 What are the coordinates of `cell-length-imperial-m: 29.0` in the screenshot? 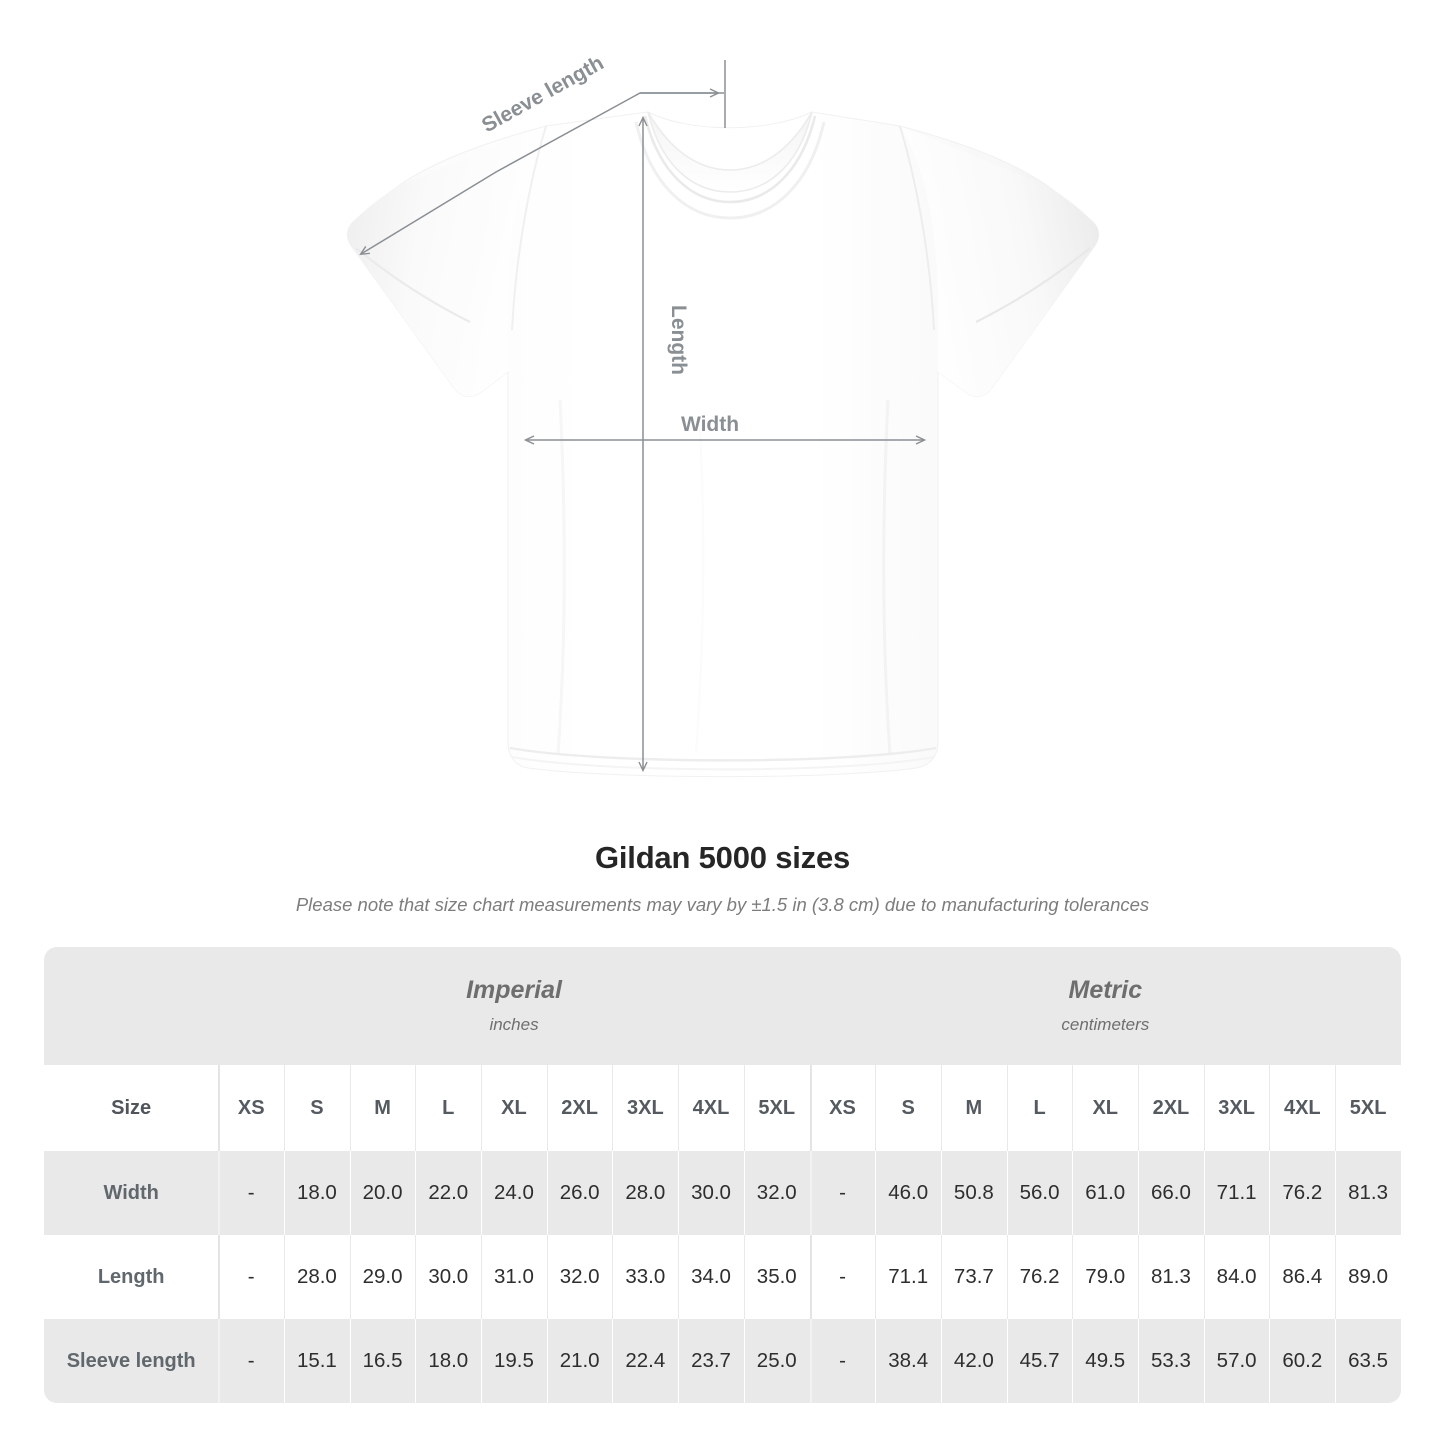 It's located at (382, 1277).